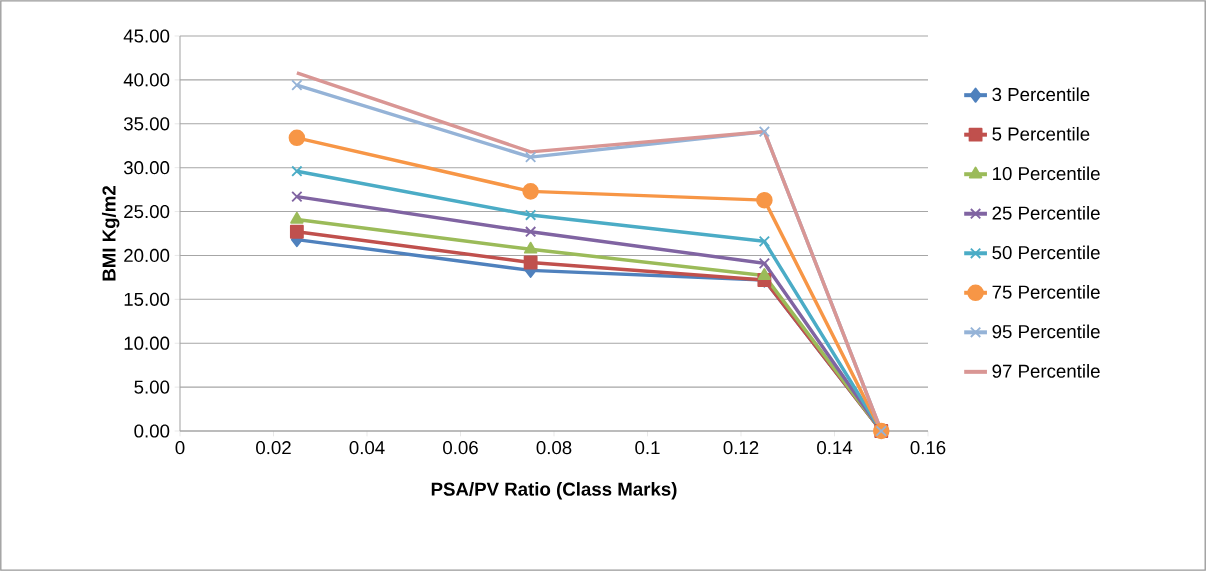 The image size is (1206, 571). What do you see at coordinates (1041, 94) in the screenshot?
I see `legend-label: 3 Percentile` at bounding box center [1041, 94].